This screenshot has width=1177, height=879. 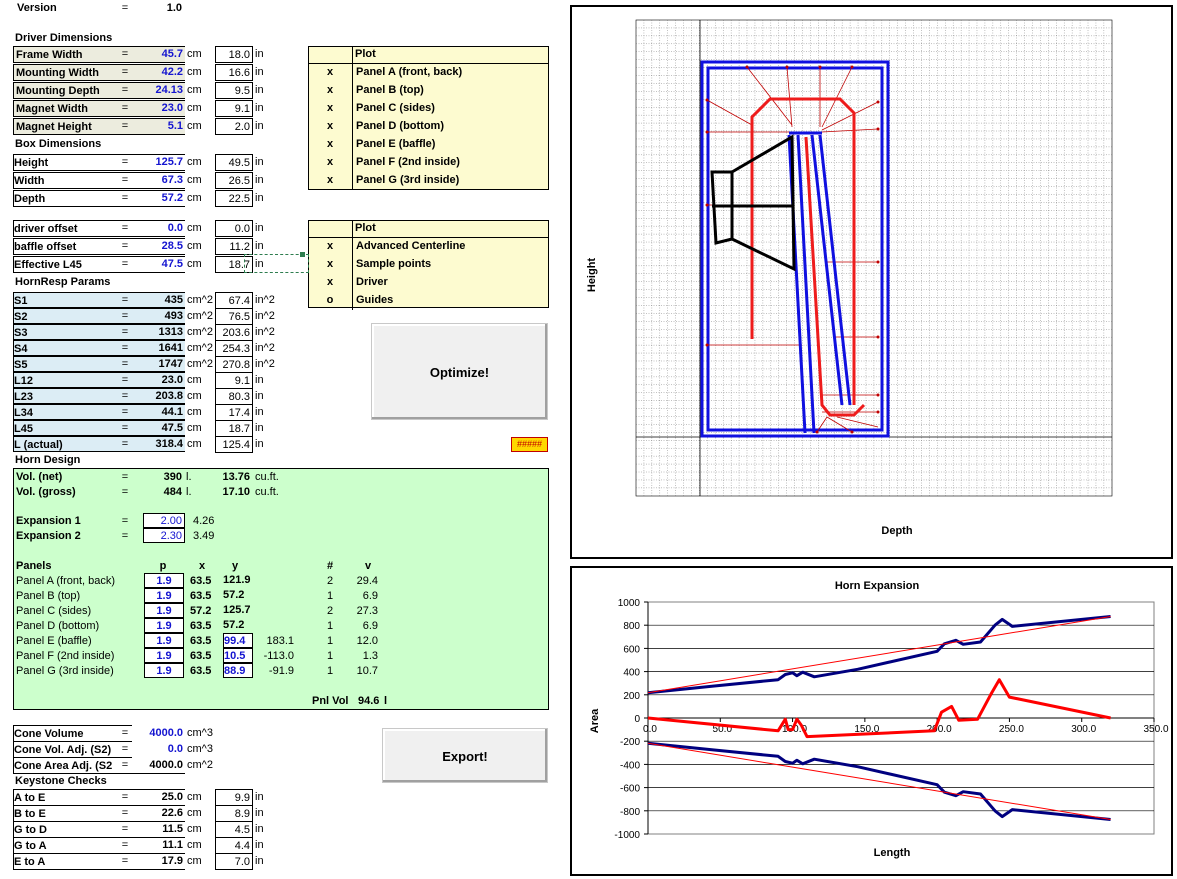 I want to click on x-header: x, so click(x=202, y=566).